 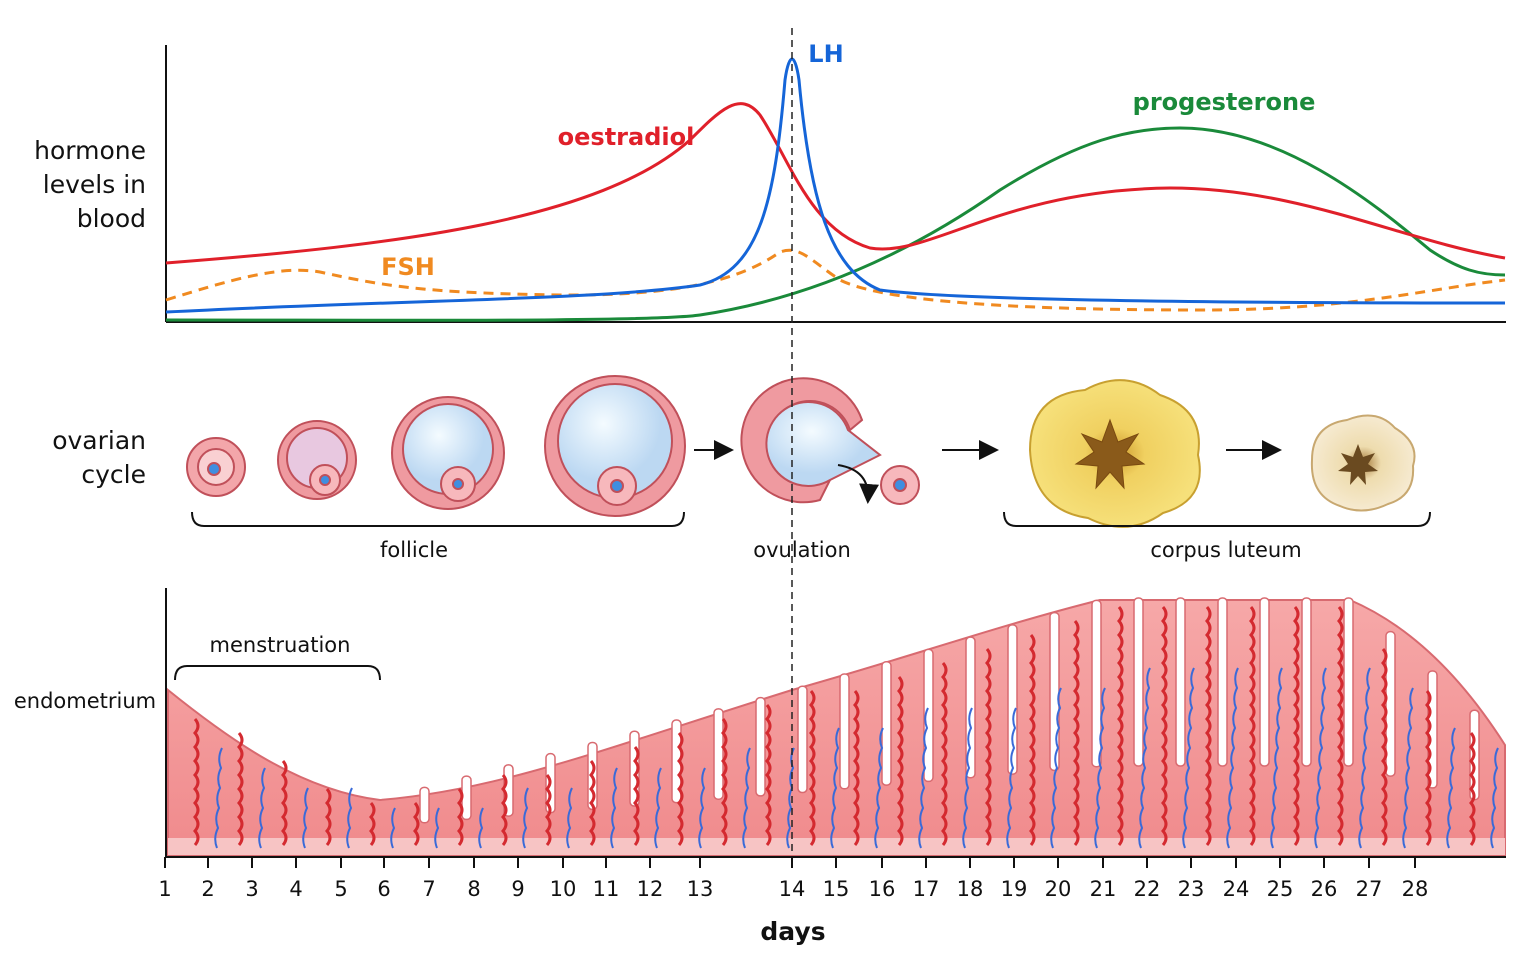 What do you see at coordinates (802, 550) in the screenshot?
I see `stage-label: ovulation` at bounding box center [802, 550].